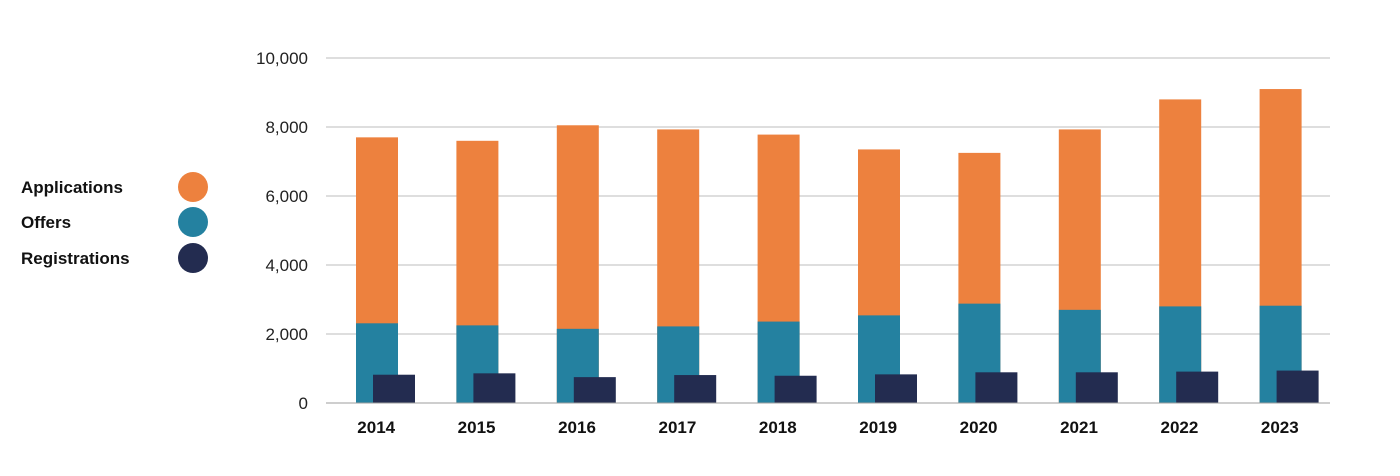 This screenshot has width=1400, height=476. I want to click on x-tick-label: 2023, so click(1280, 427).